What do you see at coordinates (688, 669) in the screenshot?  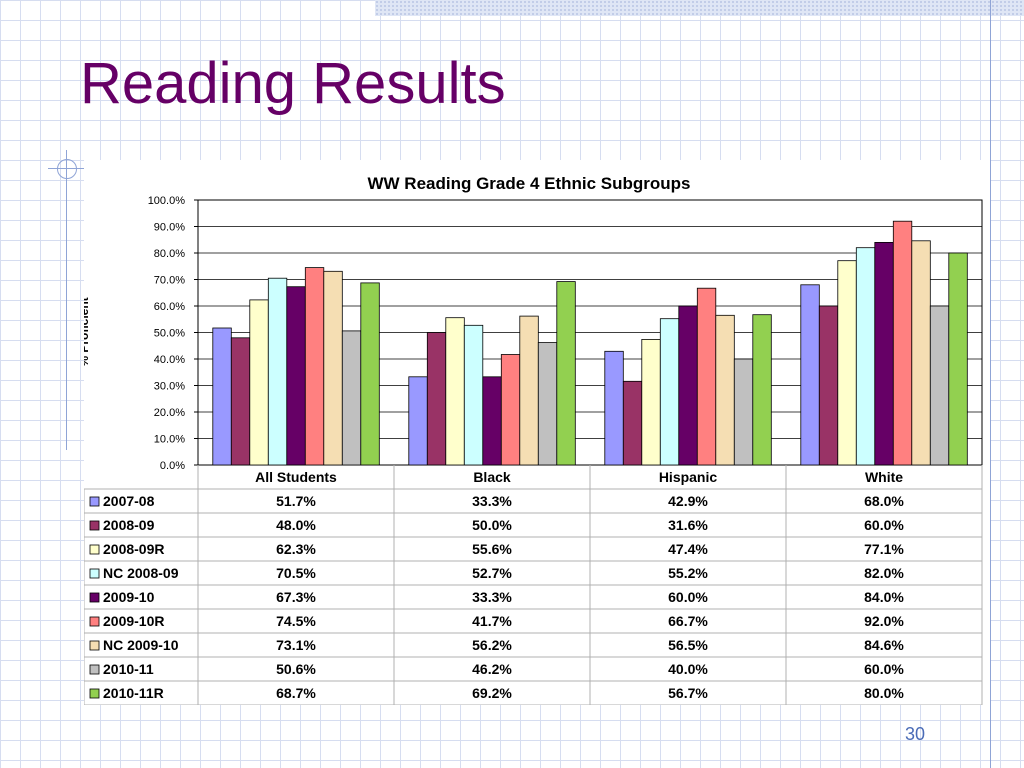 I see `data-table-value: 40.0%` at bounding box center [688, 669].